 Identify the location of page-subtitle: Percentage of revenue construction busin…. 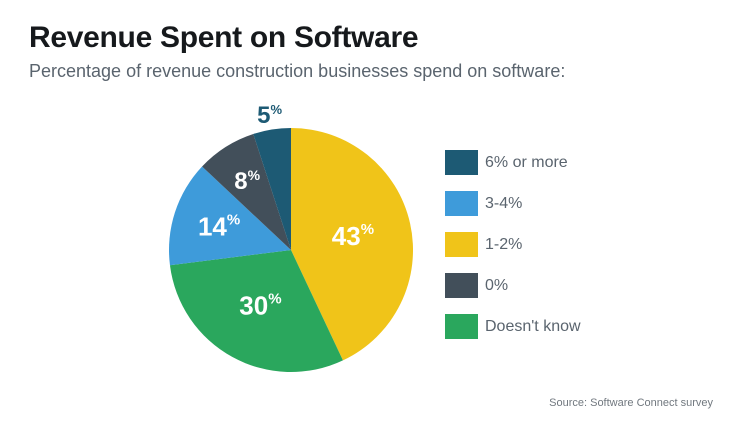
(297, 71).